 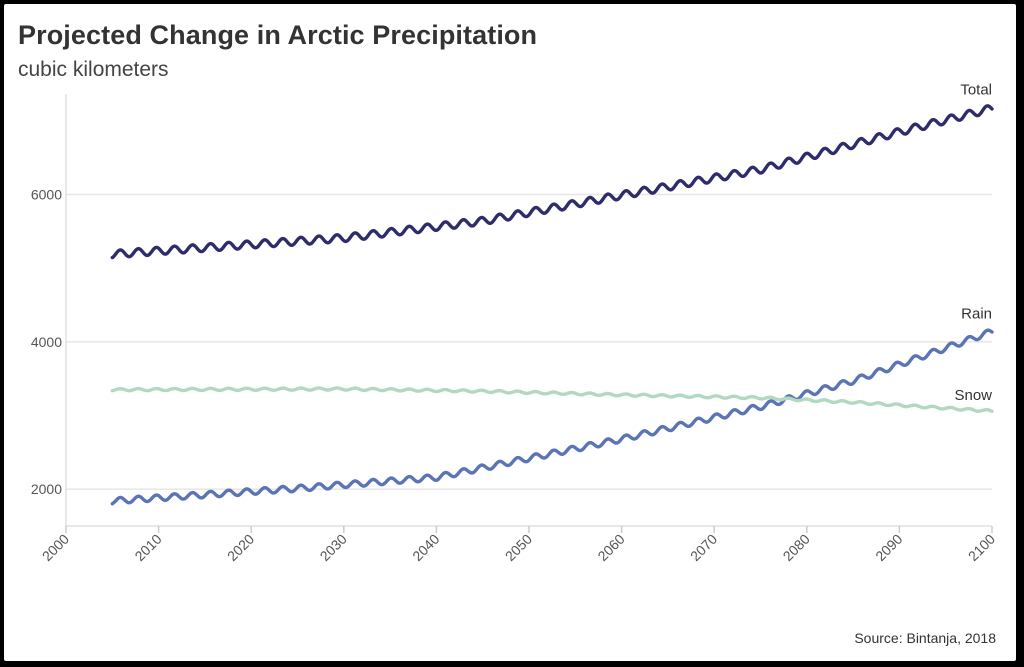 What do you see at coordinates (147, 547) in the screenshot?
I see `x-tick-label-2010: 2010` at bounding box center [147, 547].